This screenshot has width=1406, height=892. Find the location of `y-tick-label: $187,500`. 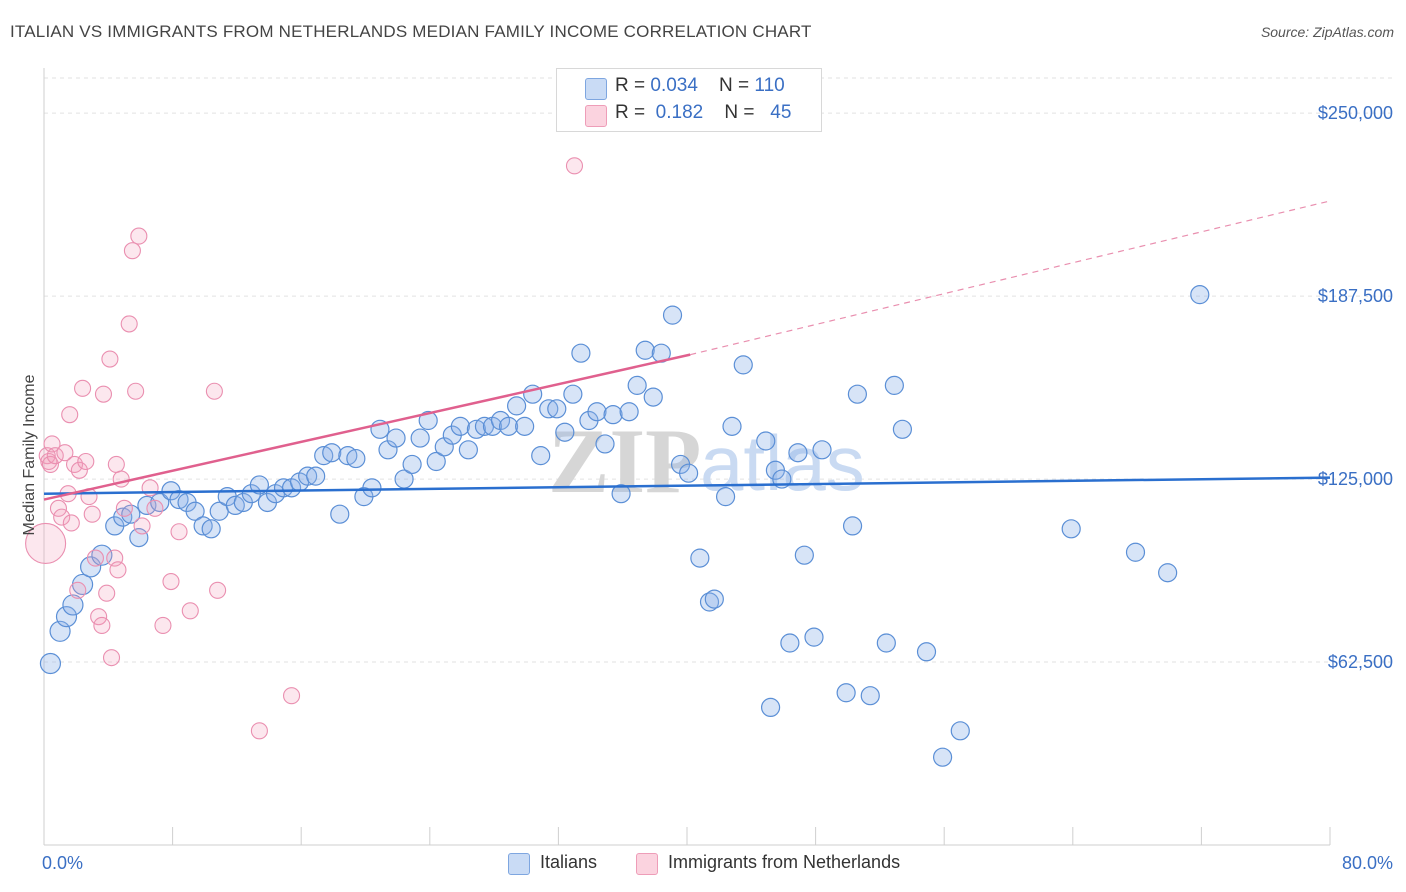

y-tick-label: $187,500 is located at coordinates (1355, 296).